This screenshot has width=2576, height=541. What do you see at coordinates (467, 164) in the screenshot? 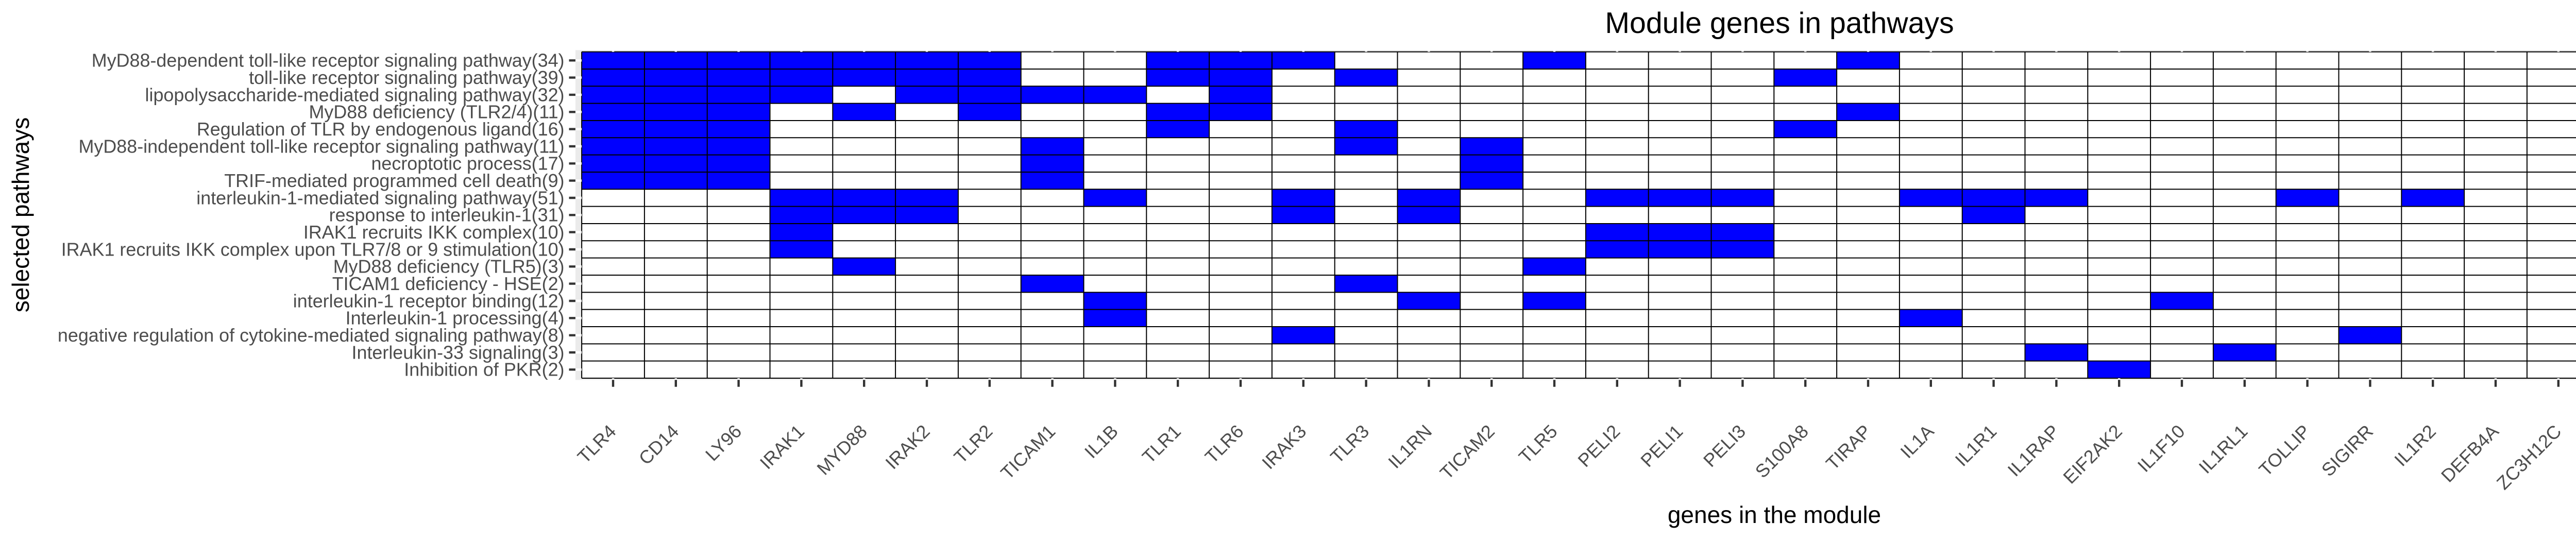
I see `svg-text: necroptotic process(17)` at bounding box center [467, 164].